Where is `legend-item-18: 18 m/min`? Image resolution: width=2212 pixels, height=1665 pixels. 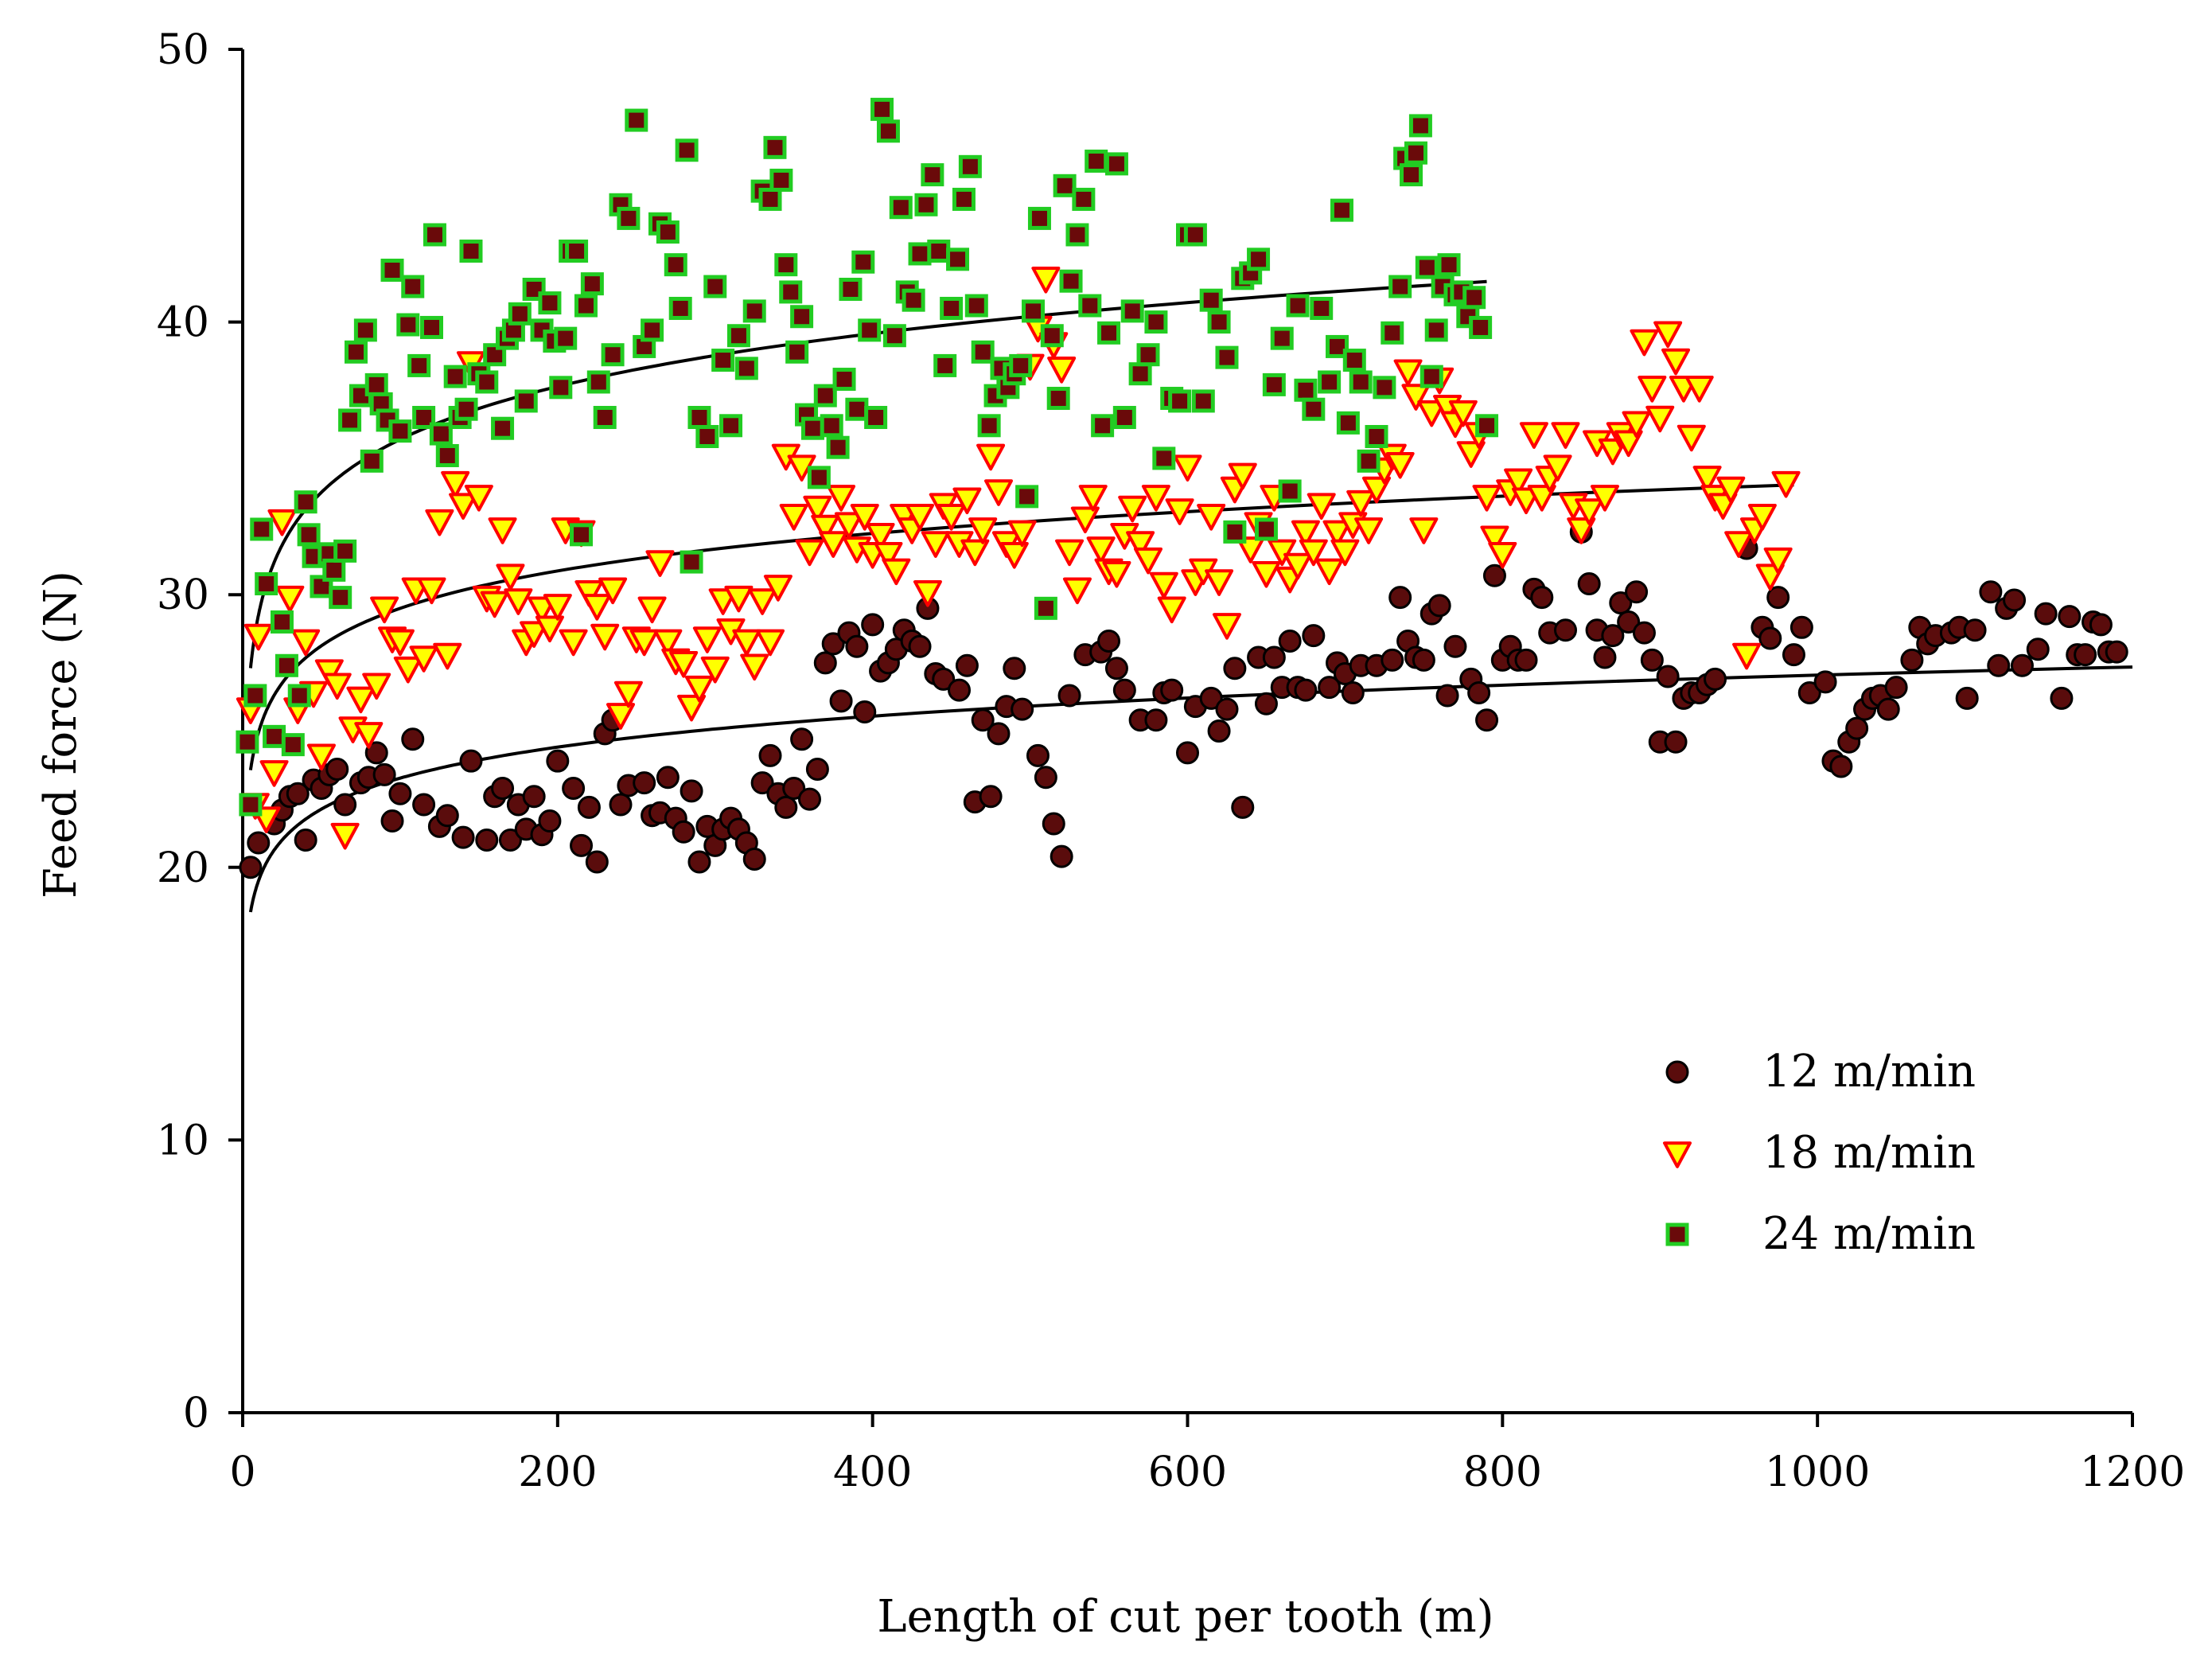 legend-item-18: 18 m/min is located at coordinates (1819, 1153).